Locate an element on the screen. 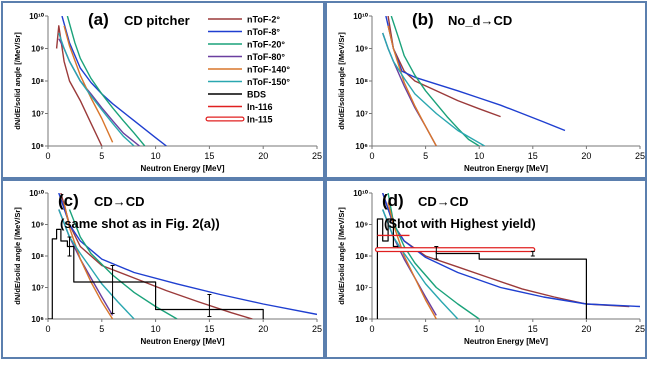  panel-subtitle: (Shot with Highest yield) is located at coordinates (460, 223).